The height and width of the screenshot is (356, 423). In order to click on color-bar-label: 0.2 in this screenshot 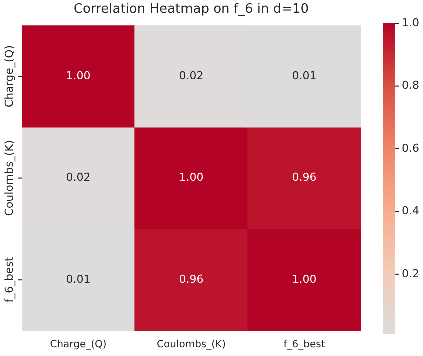, I will do `click(411, 273)`.